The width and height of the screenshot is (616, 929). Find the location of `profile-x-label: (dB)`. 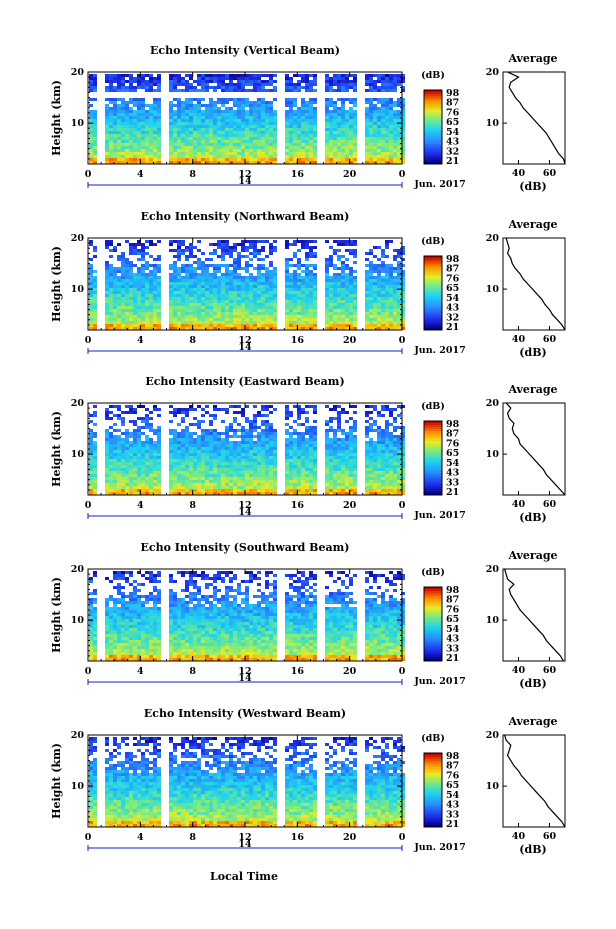

profile-x-label: (dB) is located at coordinates (532, 186).